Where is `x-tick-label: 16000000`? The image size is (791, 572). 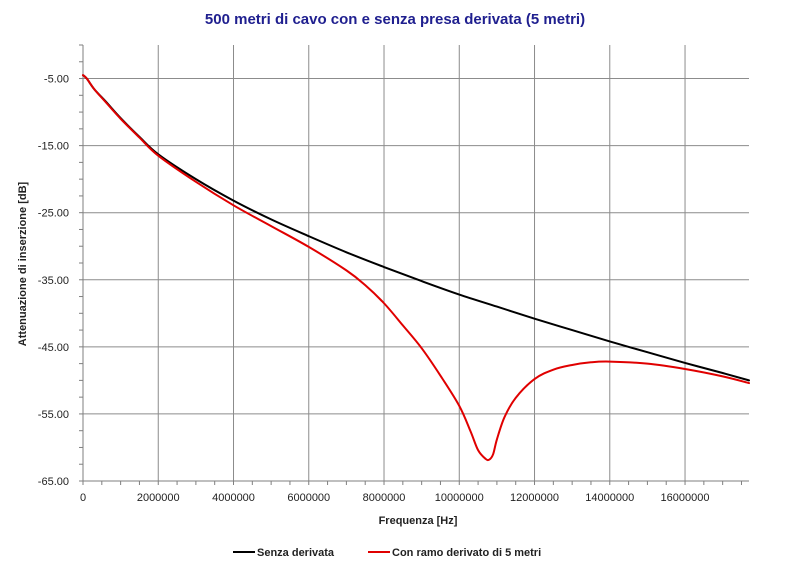
x-tick-label: 16000000 is located at coordinates (685, 498).